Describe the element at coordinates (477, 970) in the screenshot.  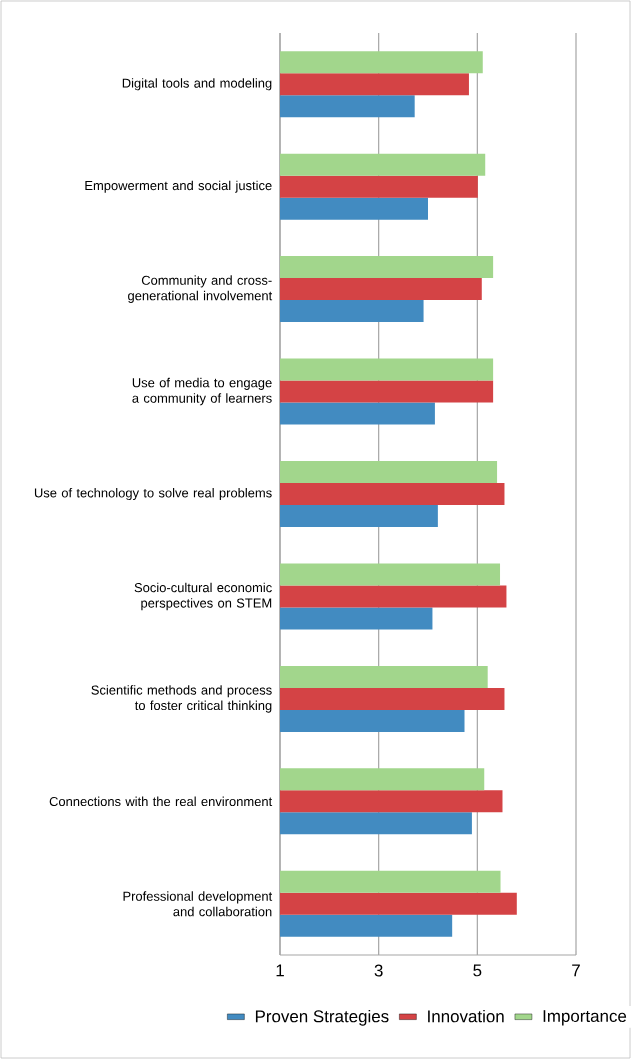
I see `x-tick-label: 5` at that location.